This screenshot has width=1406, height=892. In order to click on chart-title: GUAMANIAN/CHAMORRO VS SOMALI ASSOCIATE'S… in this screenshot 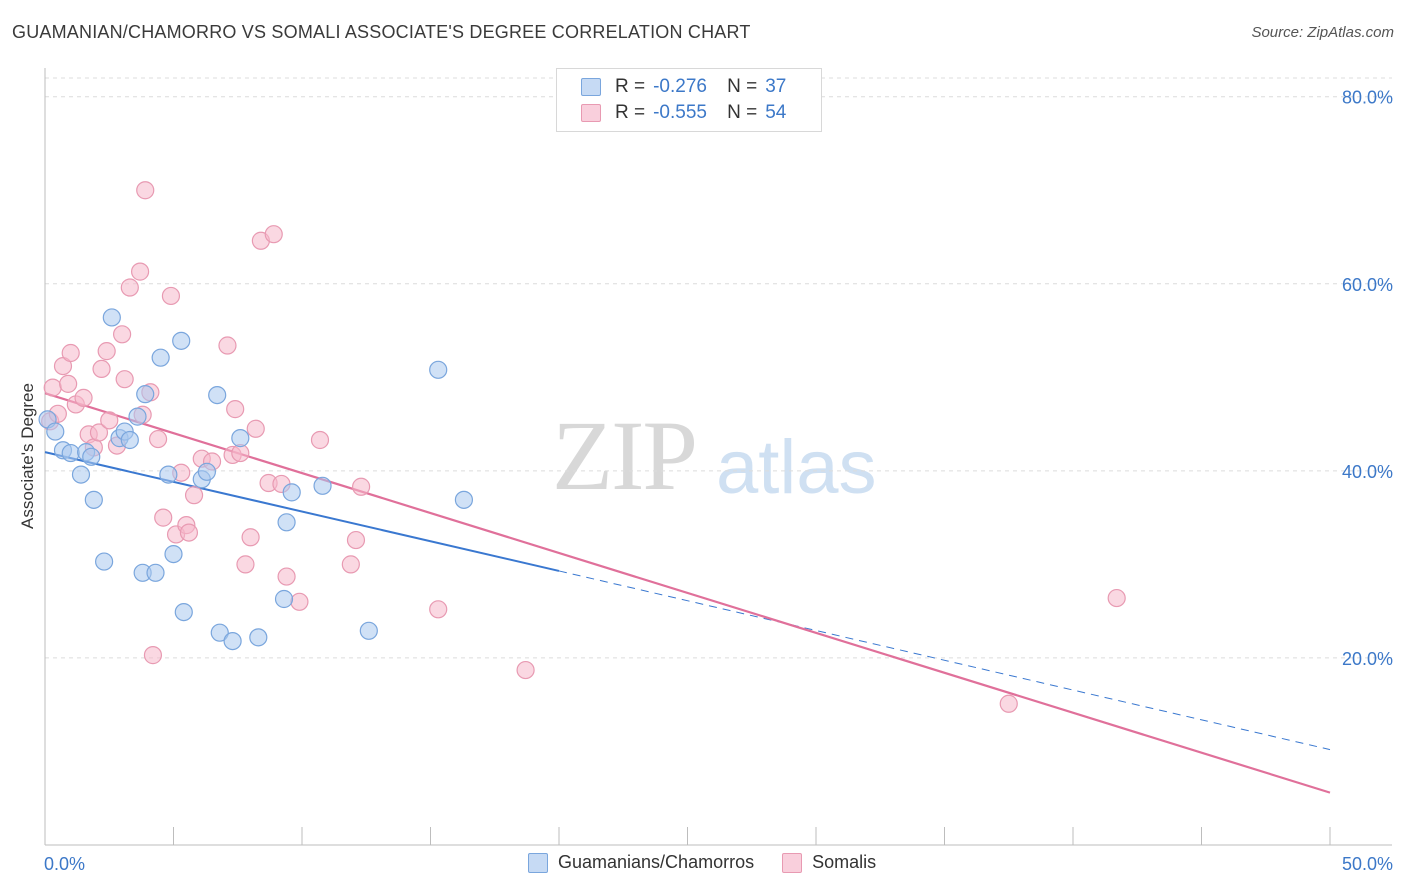, I will do `click(381, 32)`.